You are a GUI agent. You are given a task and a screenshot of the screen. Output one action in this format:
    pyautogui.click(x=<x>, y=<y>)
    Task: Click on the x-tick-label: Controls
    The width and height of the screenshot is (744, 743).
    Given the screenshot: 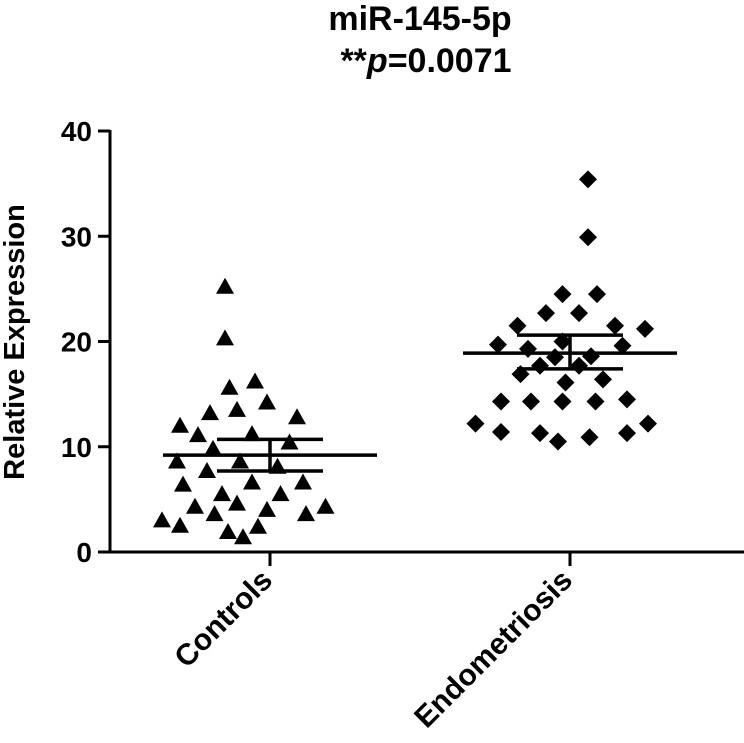 What is the action you would take?
    pyautogui.click(x=223, y=619)
    